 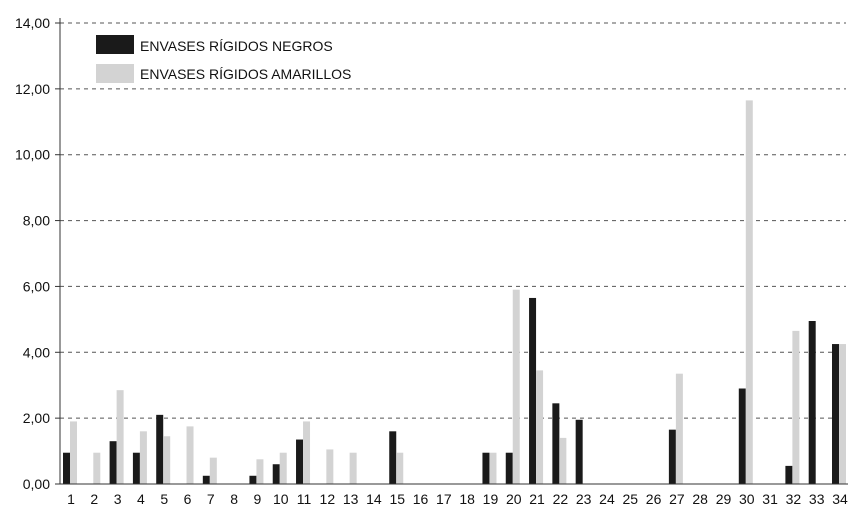 I want to click on x-tick-label: 7, so click(x=211, y=499).